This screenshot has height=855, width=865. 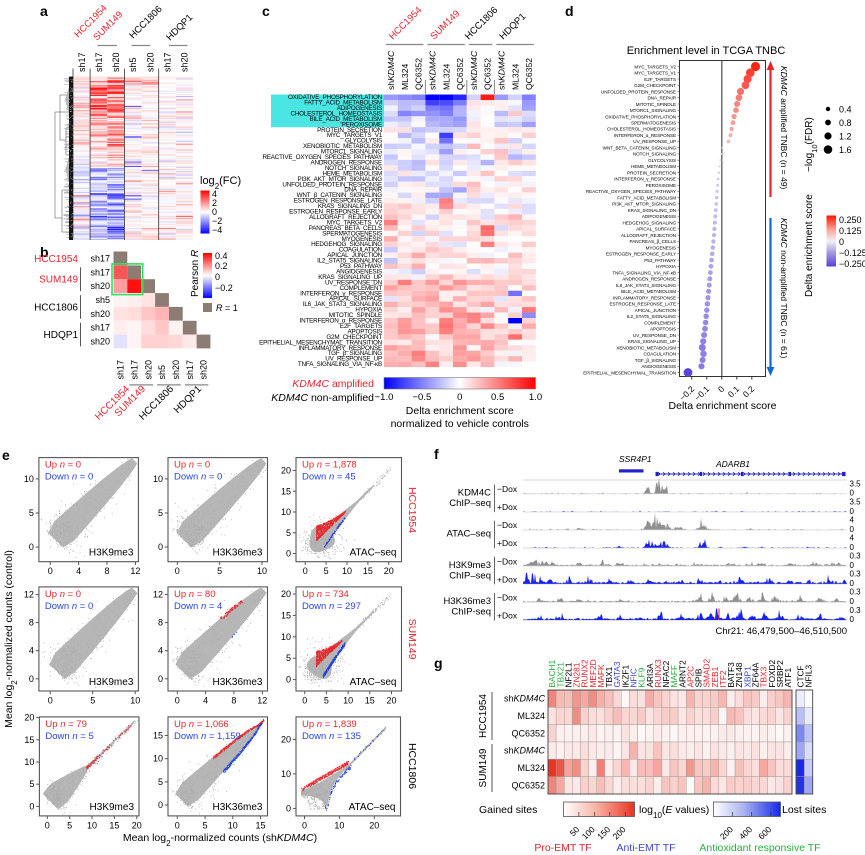 What do you see at coordinates (603, 832) in the screenshot?
I see `svg-text: 150` at bounding box center [603, 832].